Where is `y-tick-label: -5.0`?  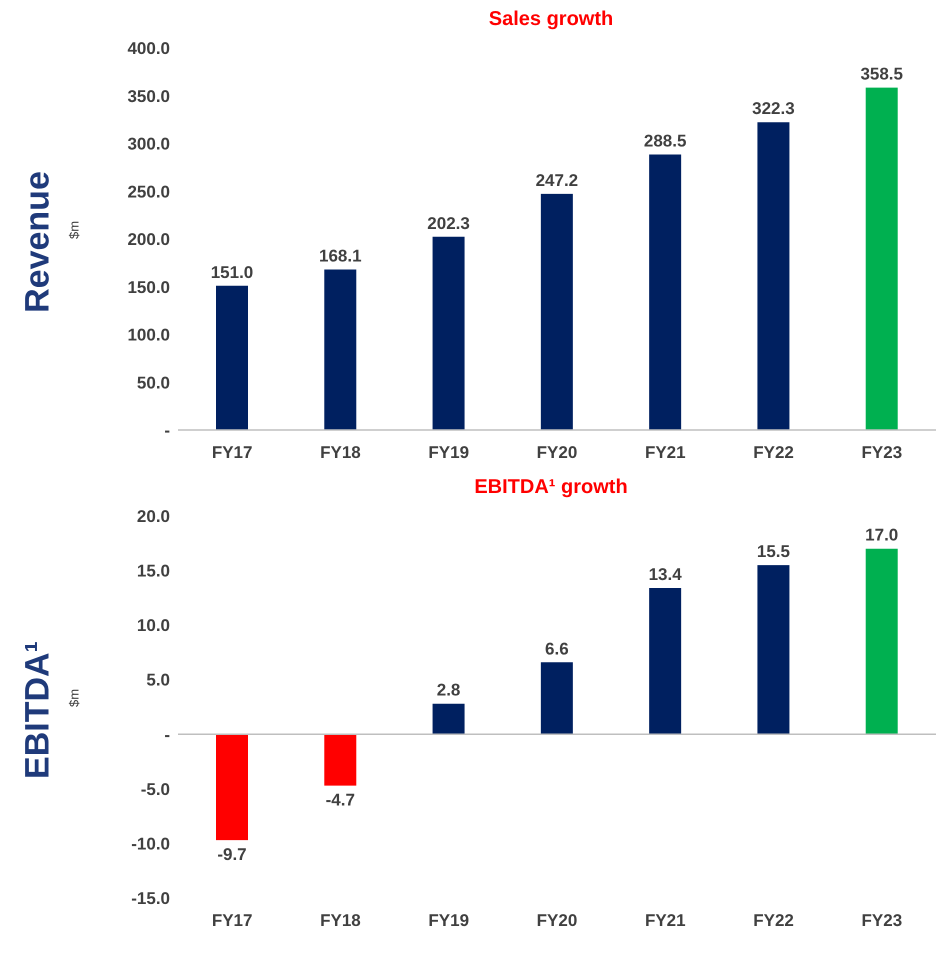 y-tick-label: -5.0 is located at coordinates (155, 789).